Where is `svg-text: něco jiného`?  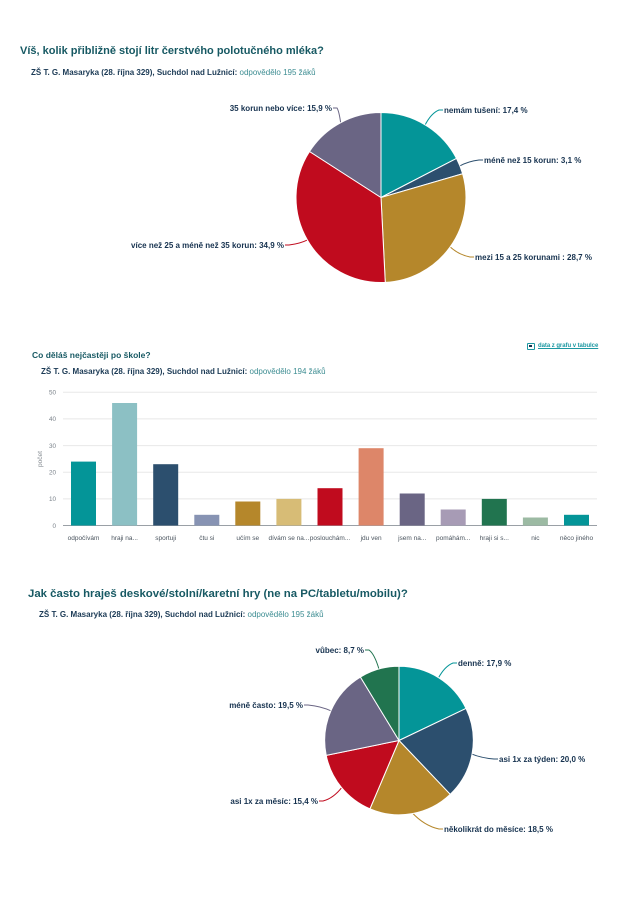
svg-text: něco jiného is located at coordinates (577, 538).